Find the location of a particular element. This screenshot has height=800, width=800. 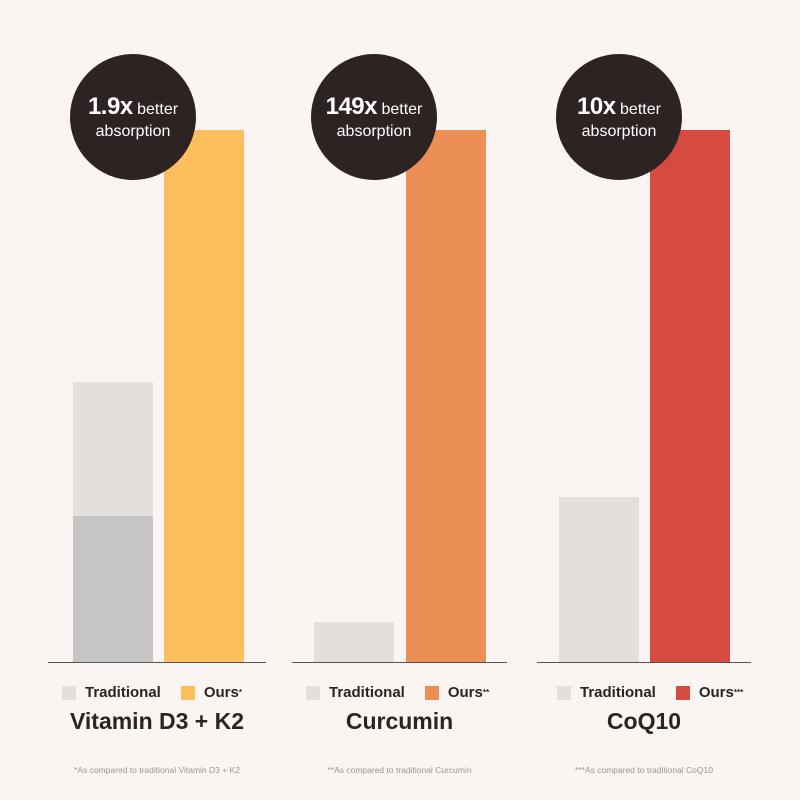

legend: Traditional Ours ** is located at coordinates (397, 692).